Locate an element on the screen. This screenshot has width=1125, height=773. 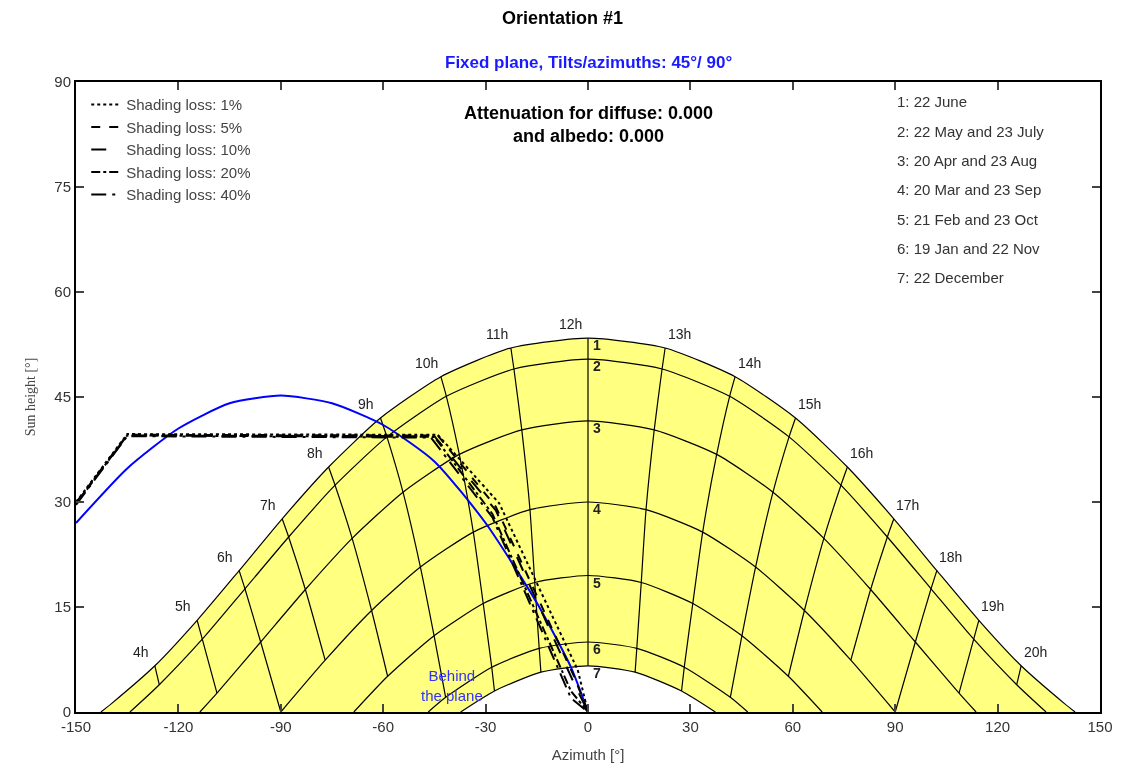
x-tick-label: 90 is located at coordinates (895, 726).